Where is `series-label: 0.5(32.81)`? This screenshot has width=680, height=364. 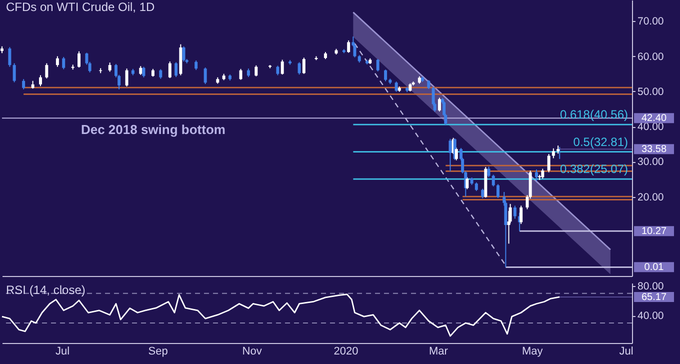 series-label: 0.5(32.81) is located at coordinates (600, 141).